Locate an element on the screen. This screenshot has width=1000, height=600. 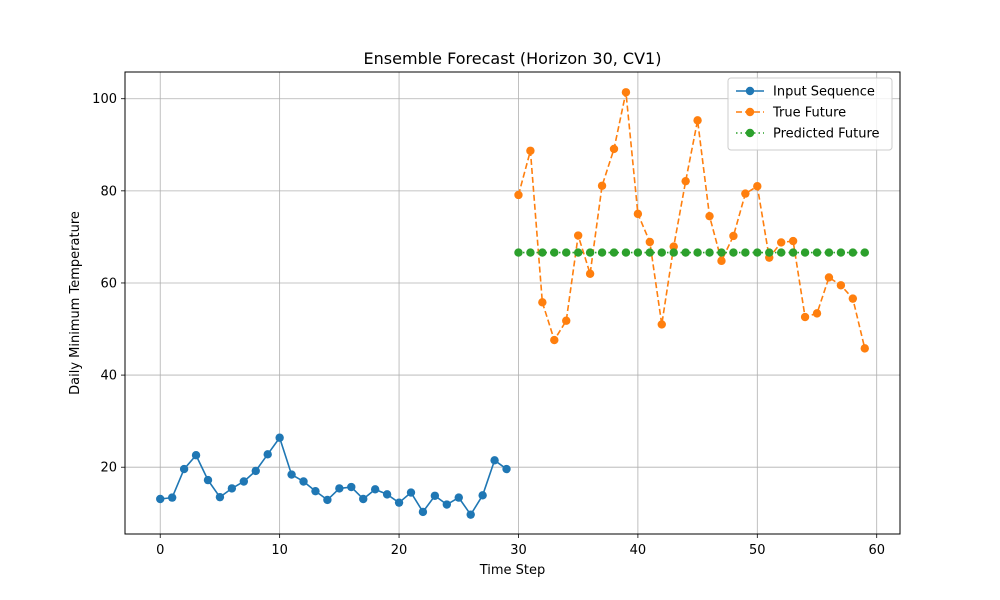
series-input-sequence is located at coordinates (333, 476).